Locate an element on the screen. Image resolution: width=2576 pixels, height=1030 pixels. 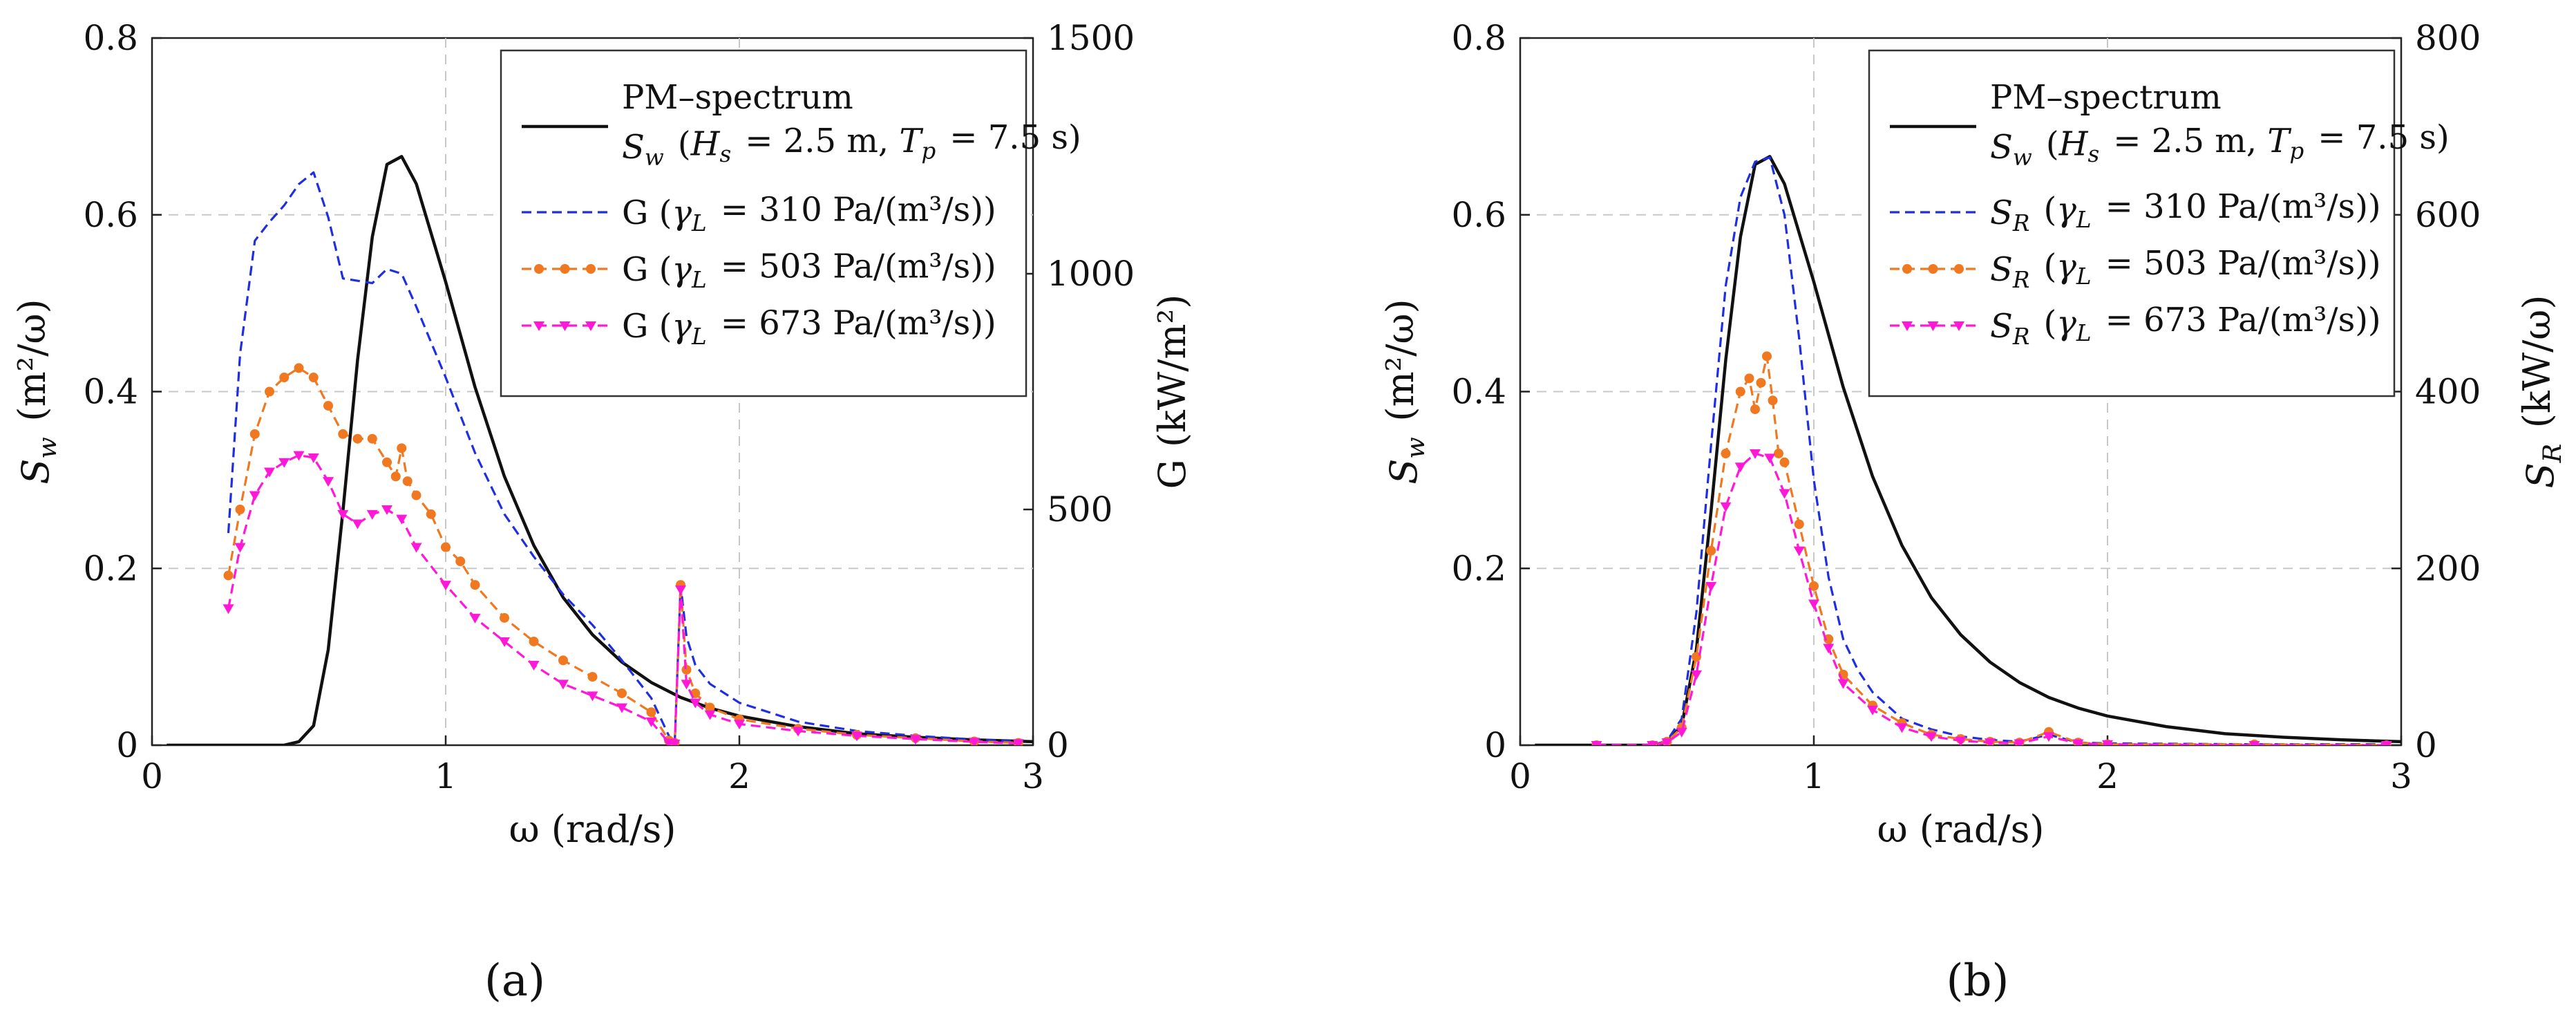
chart0-y-tick-label: 0.2 is located at coordinates (110, 568).